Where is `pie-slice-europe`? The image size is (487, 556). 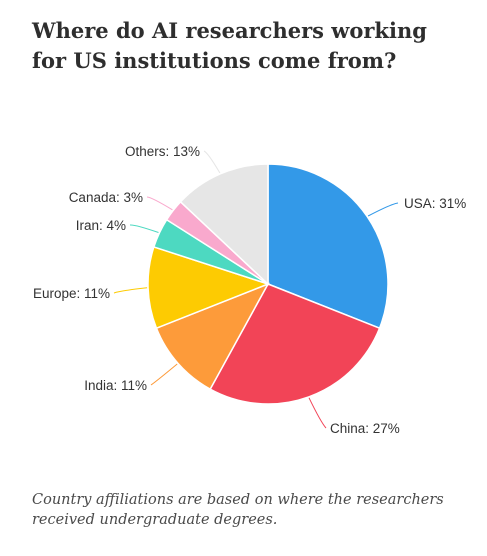
pie-slice-europe is located at coordinates (209, 287).